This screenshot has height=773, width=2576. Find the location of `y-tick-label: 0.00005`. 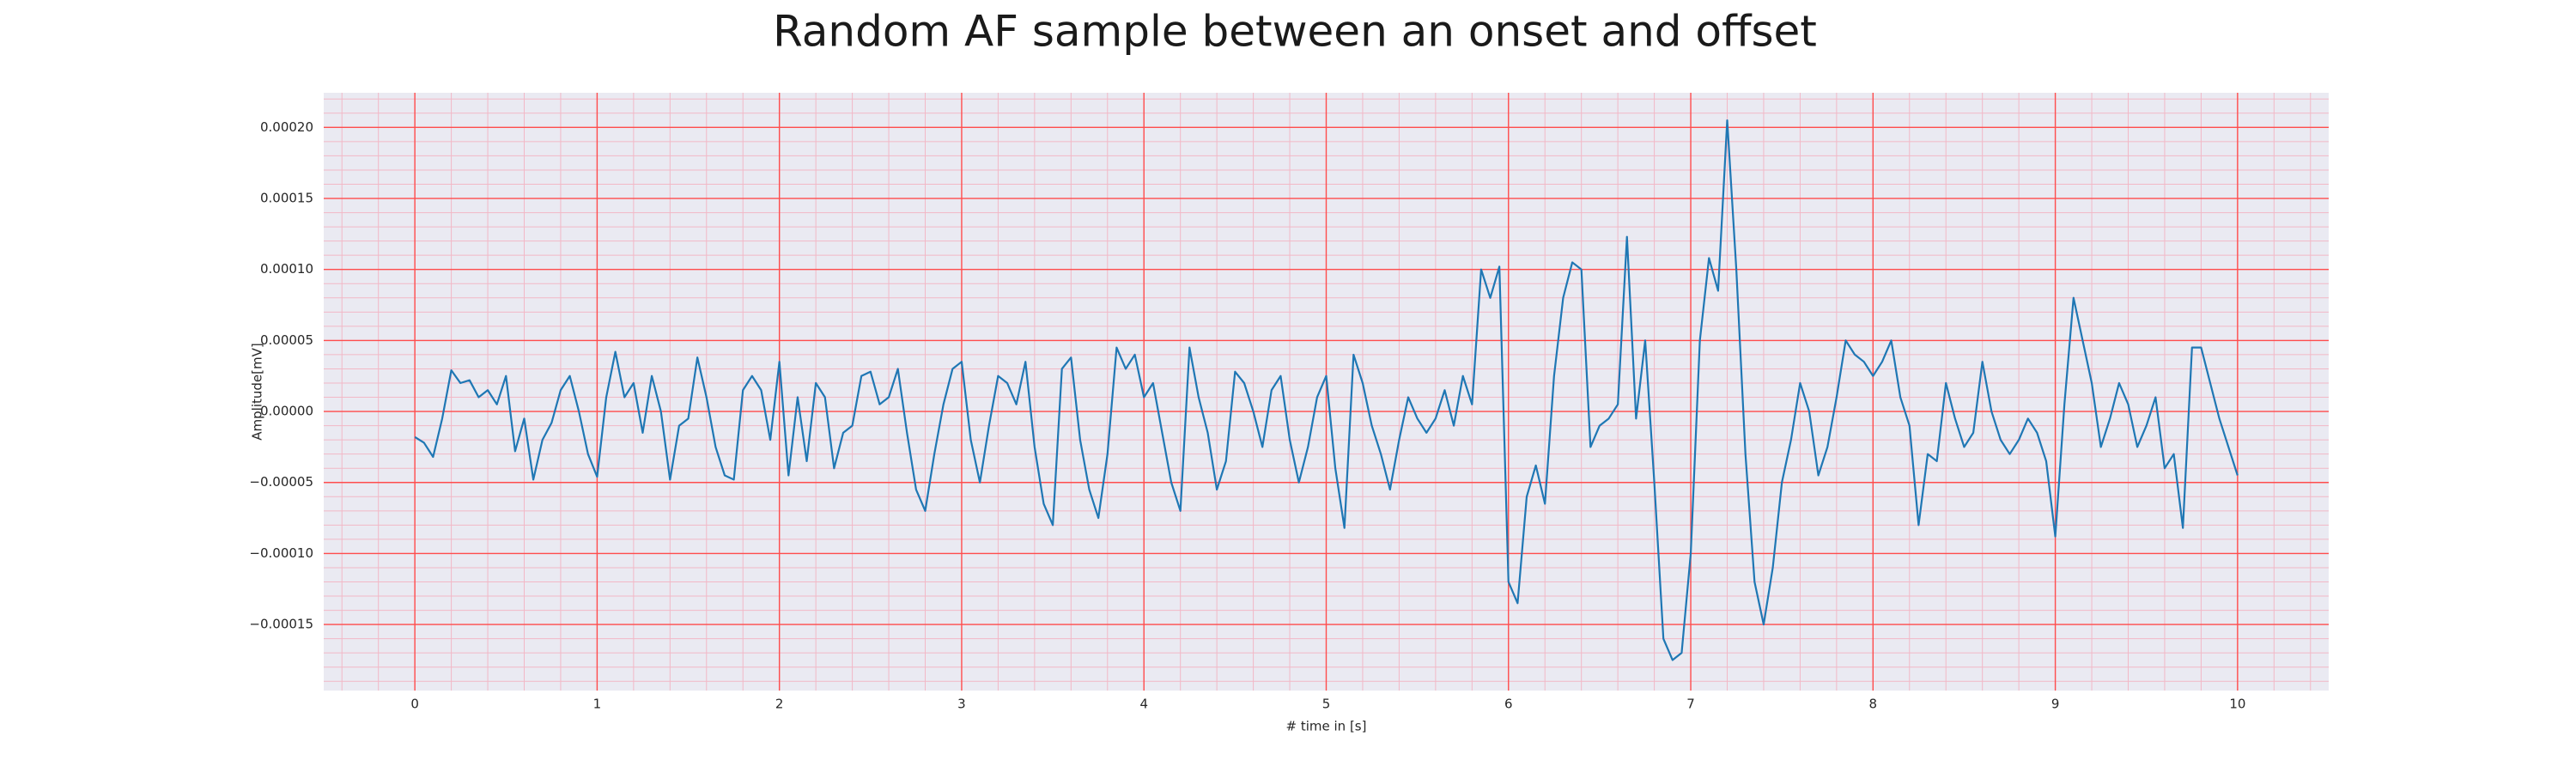

y-tick-label: 0.00005 is located at coordinates (286, 340).